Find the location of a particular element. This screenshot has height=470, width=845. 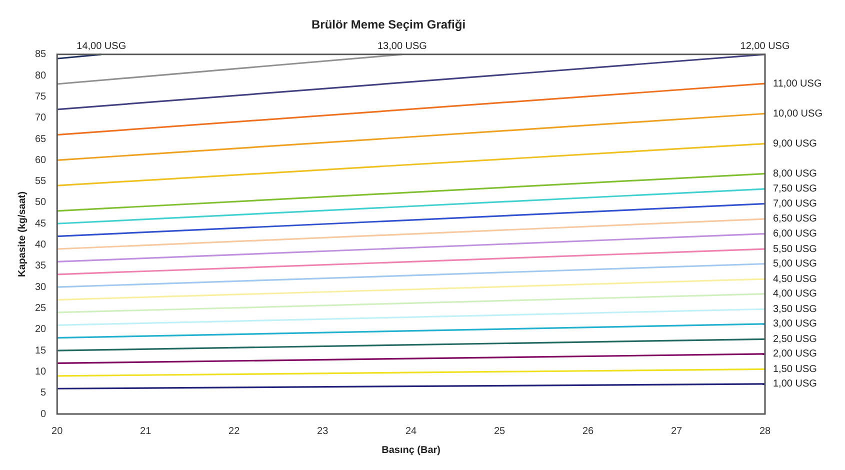

series-label: 9,00 USG is located at coordinates (795, 144).